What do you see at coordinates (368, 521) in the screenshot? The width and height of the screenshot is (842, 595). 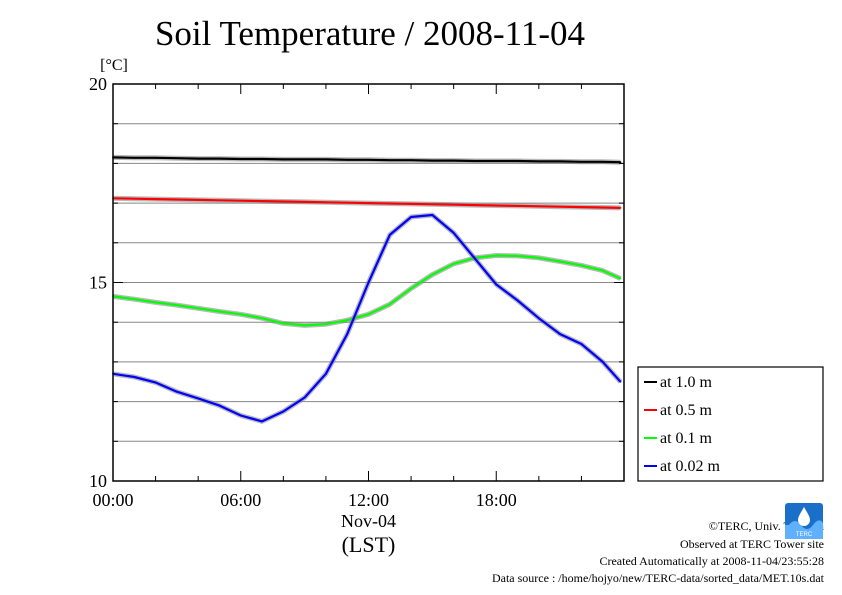 I see `x-date-label: Nov-04` at bounding box center [368, 521].